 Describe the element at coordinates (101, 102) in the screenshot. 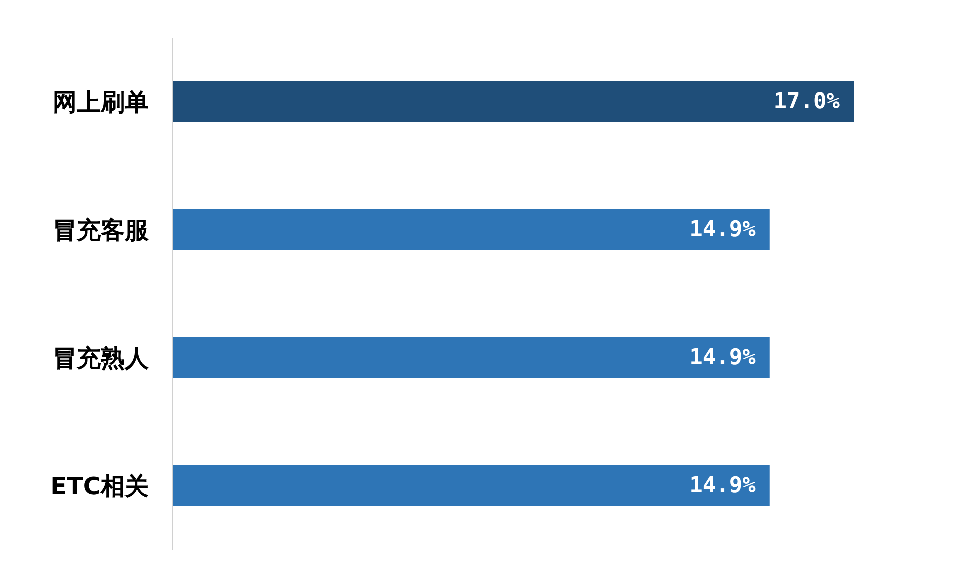

I see `y-tick-label: 网上刷单` at that location.